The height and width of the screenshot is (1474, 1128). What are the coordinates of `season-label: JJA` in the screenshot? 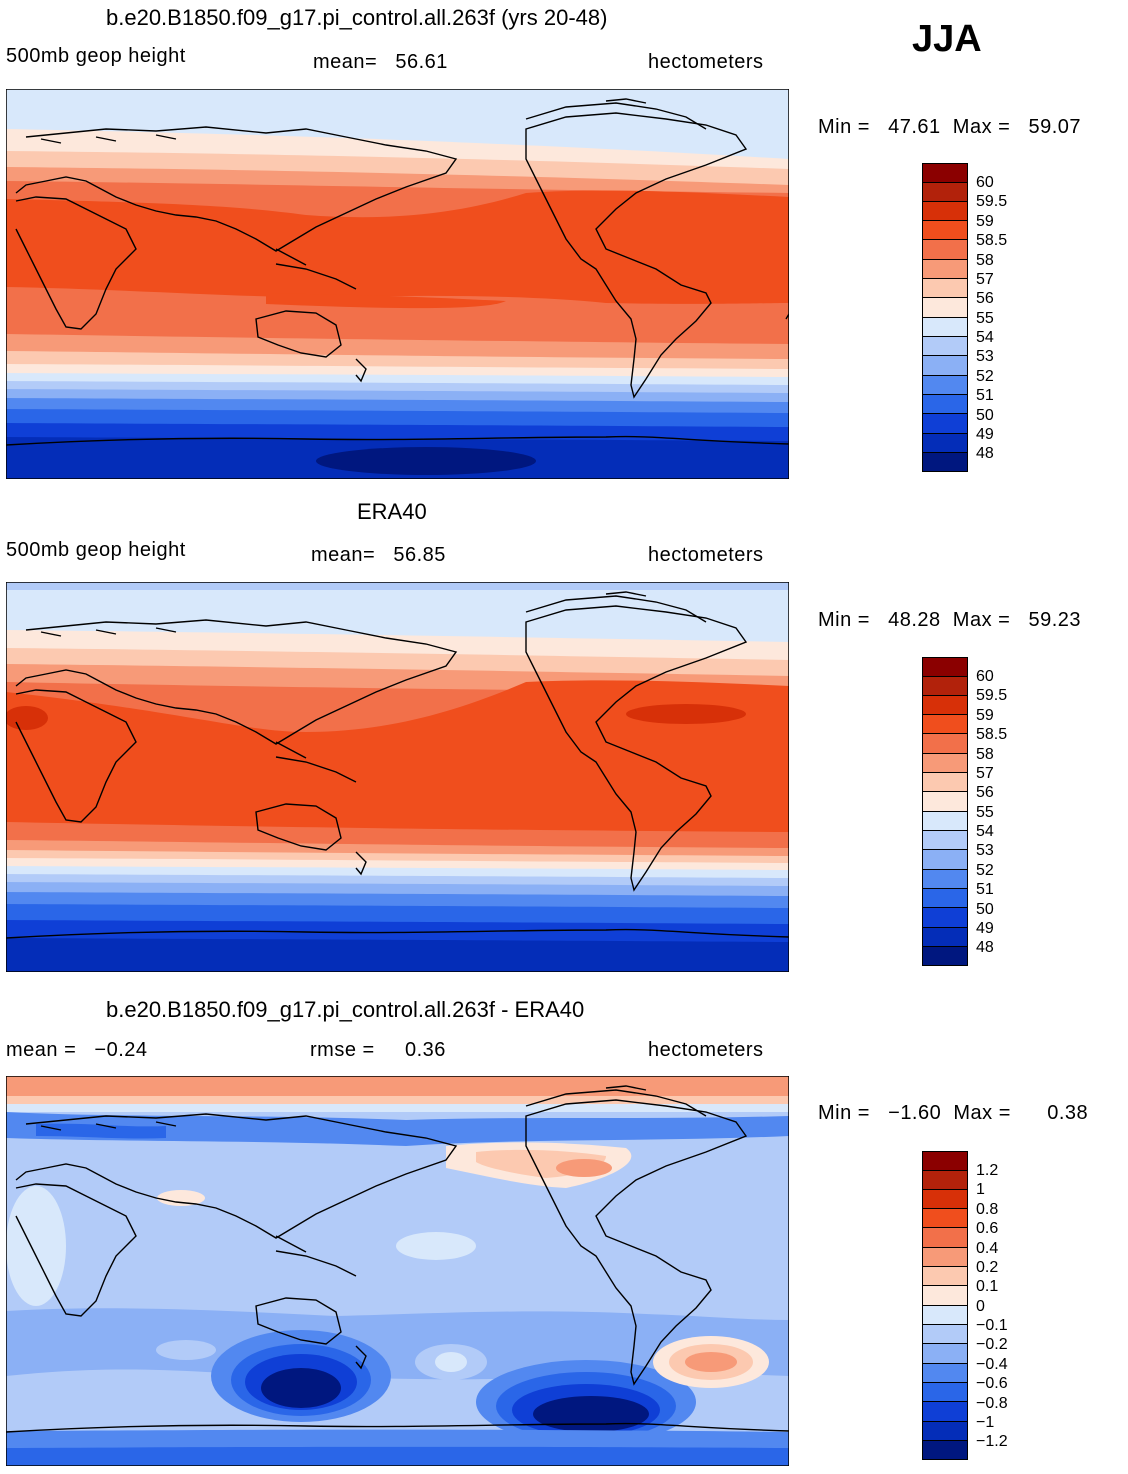 It's located at (947, 39).